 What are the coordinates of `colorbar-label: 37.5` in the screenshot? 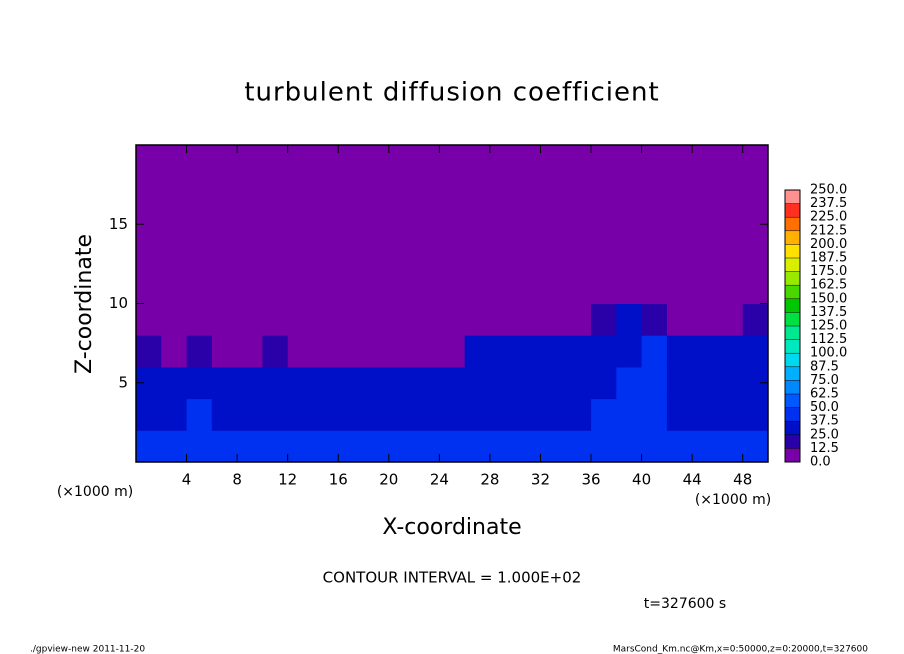 It's located at (824, 421).